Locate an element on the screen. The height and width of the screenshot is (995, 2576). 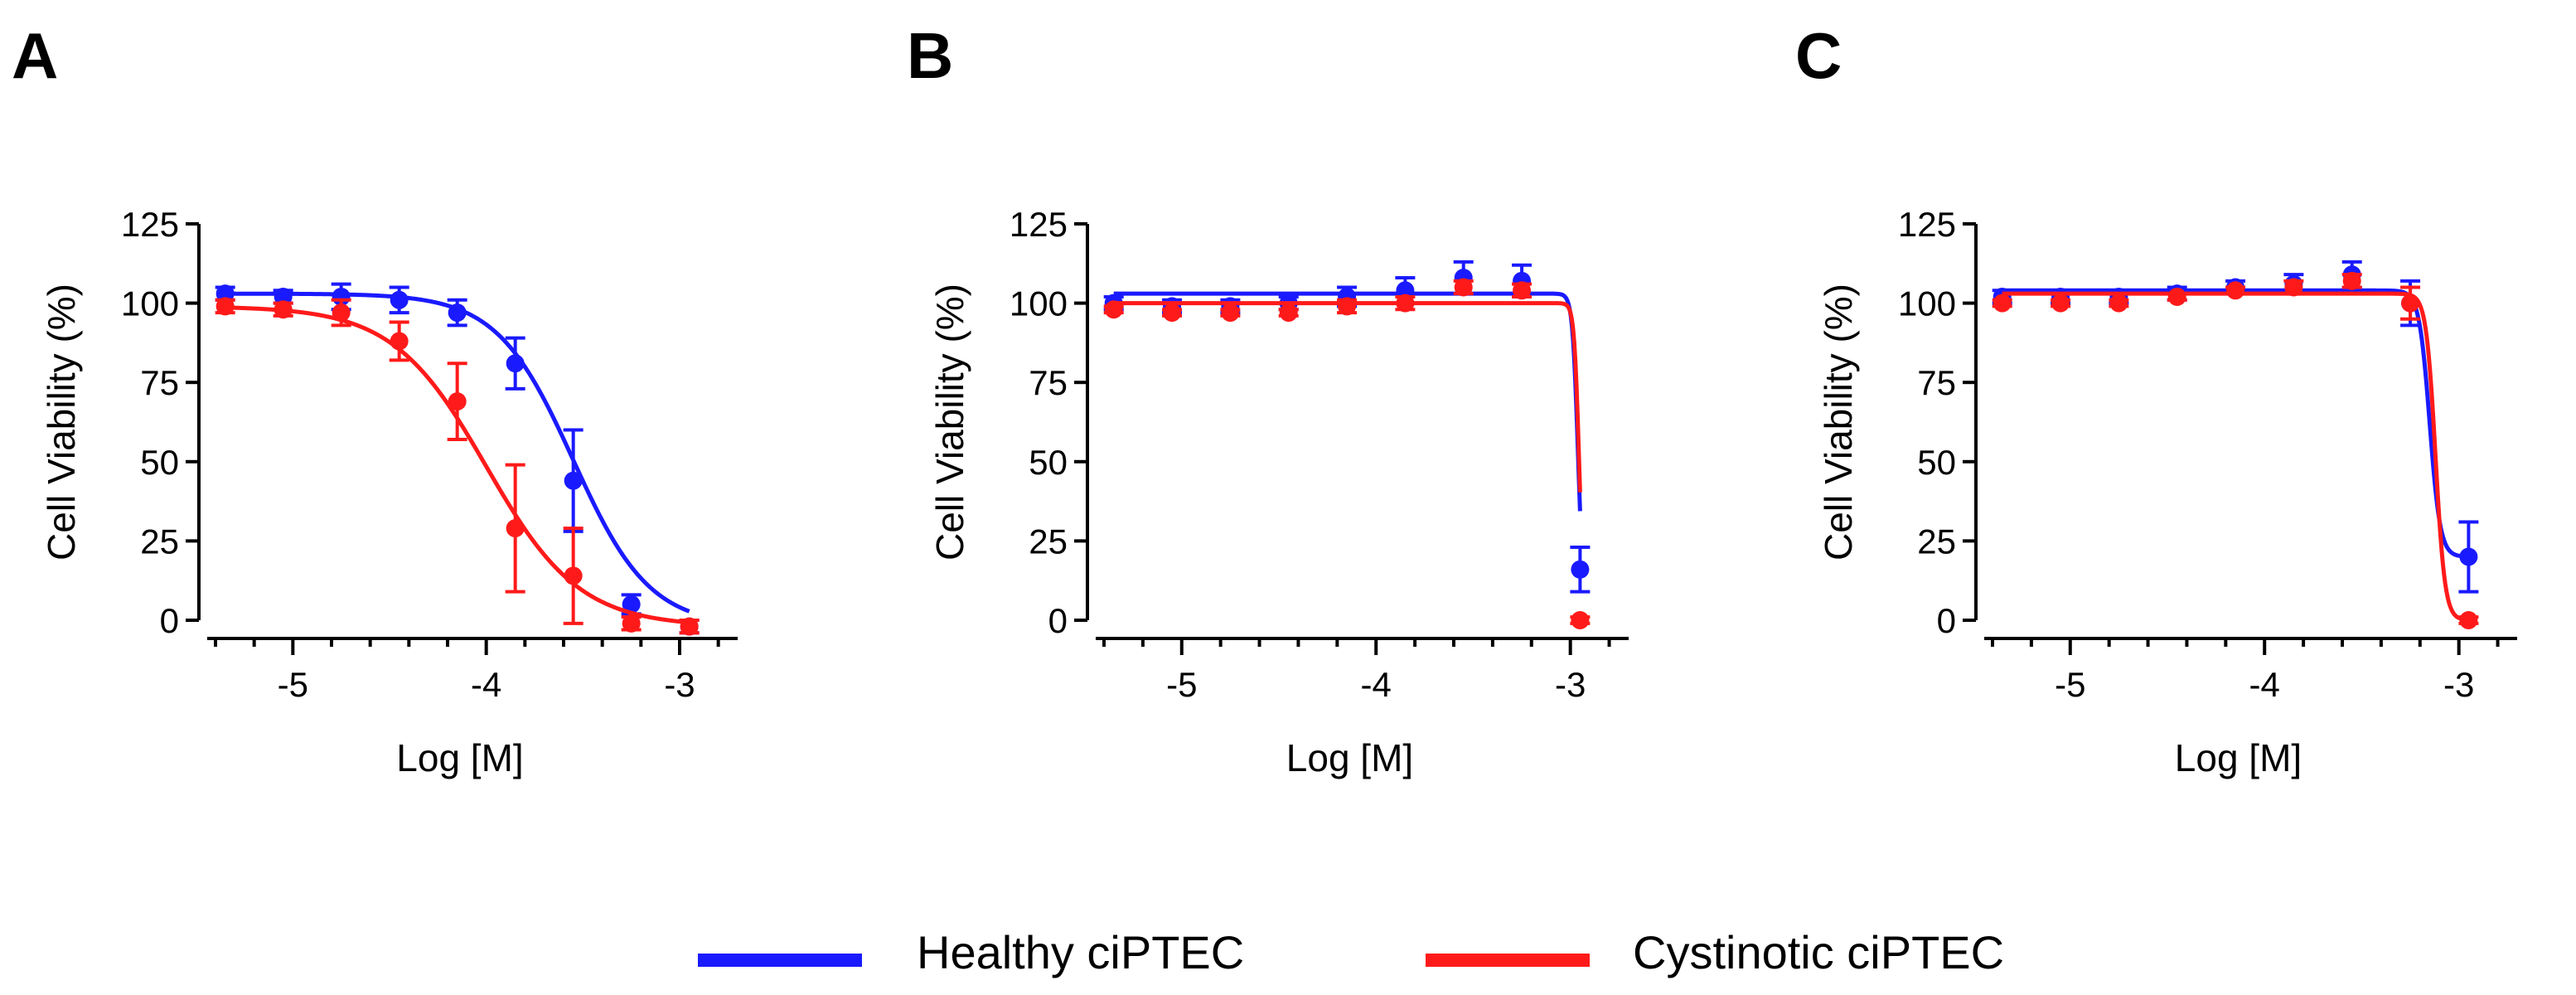
panel-letter-b: B is located at coordinates (930, 55).